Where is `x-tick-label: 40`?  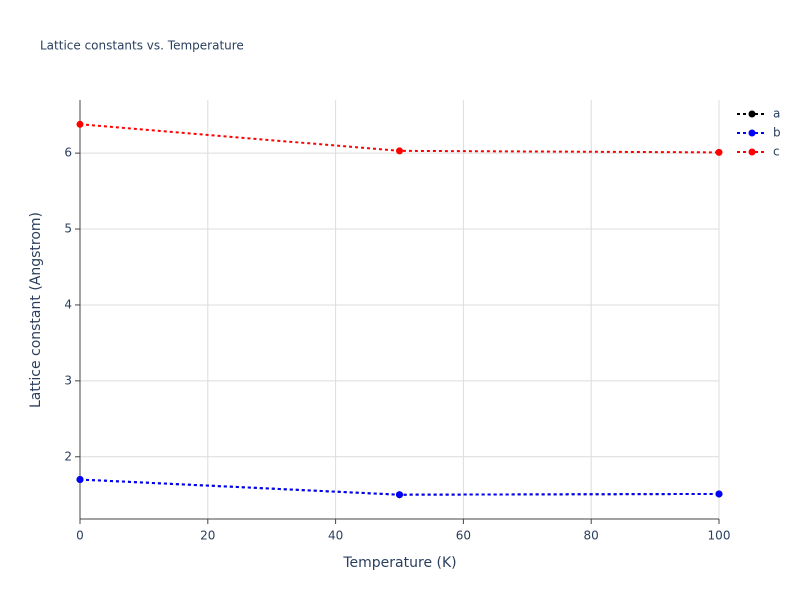
x-tick-label: 40 is located at coordinates (335, 536).